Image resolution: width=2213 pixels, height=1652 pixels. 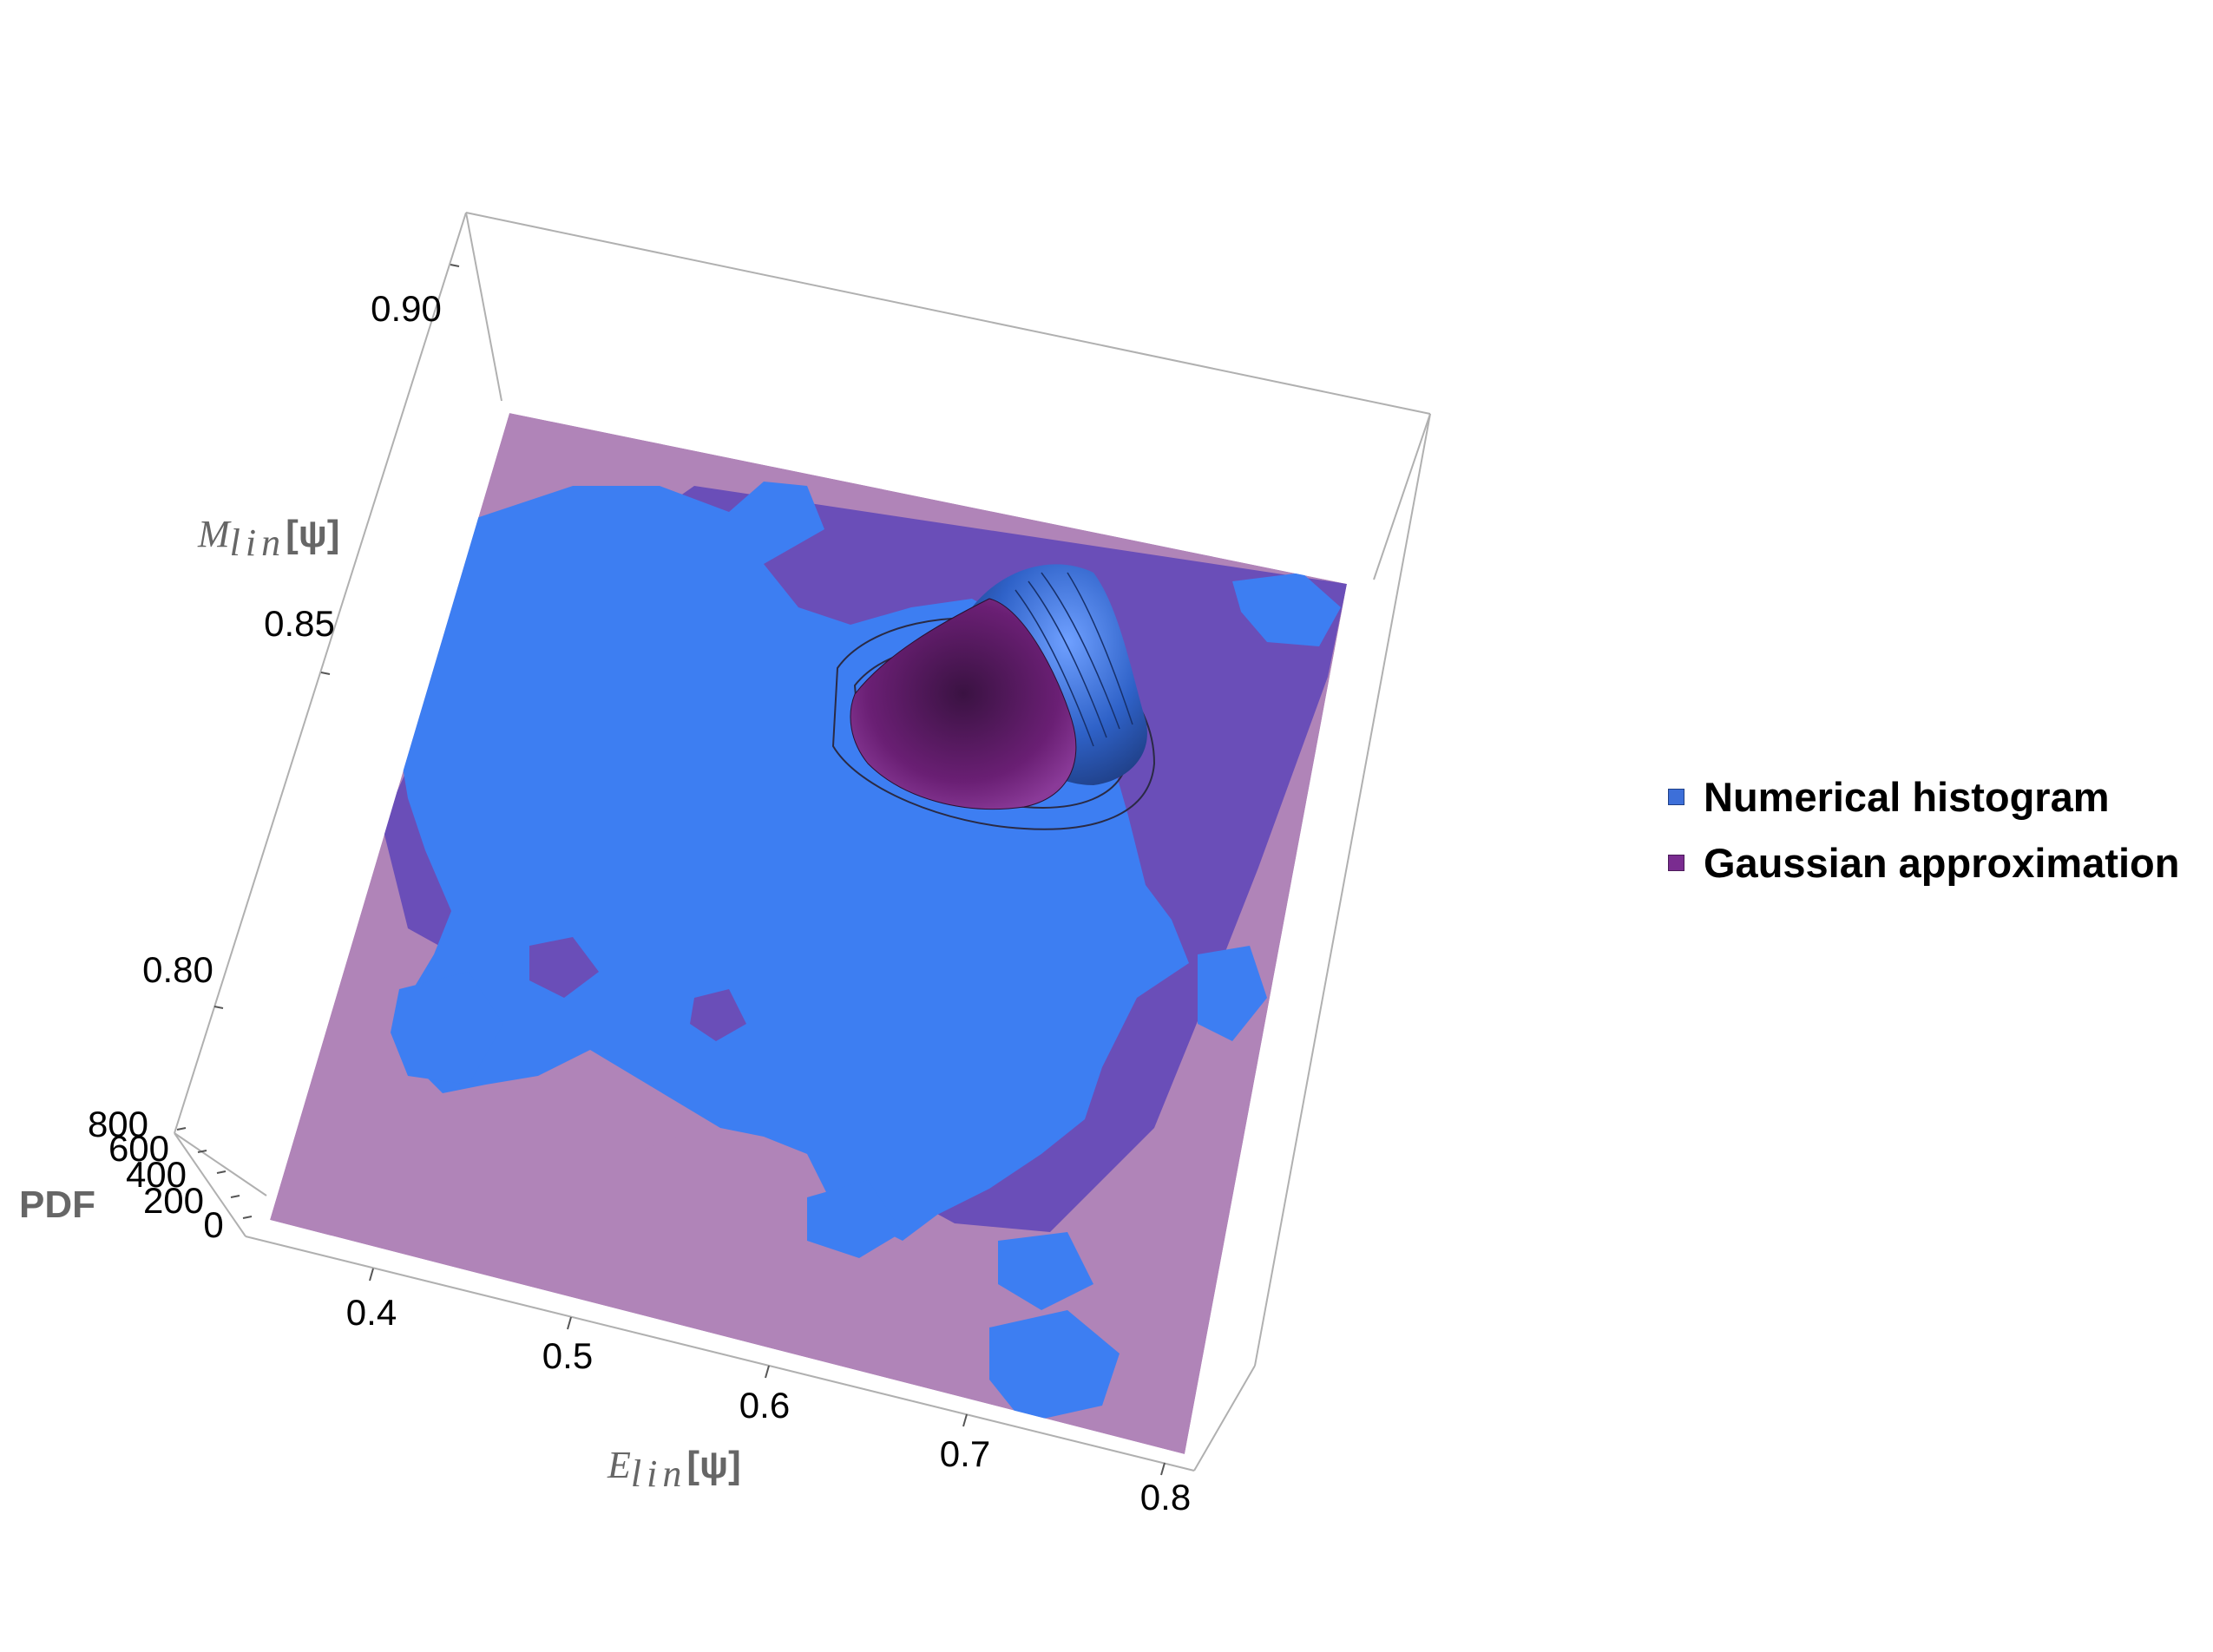 I want to click on legend-item-gaussian: Gaussian approximation, so click(x=1923, y=862).